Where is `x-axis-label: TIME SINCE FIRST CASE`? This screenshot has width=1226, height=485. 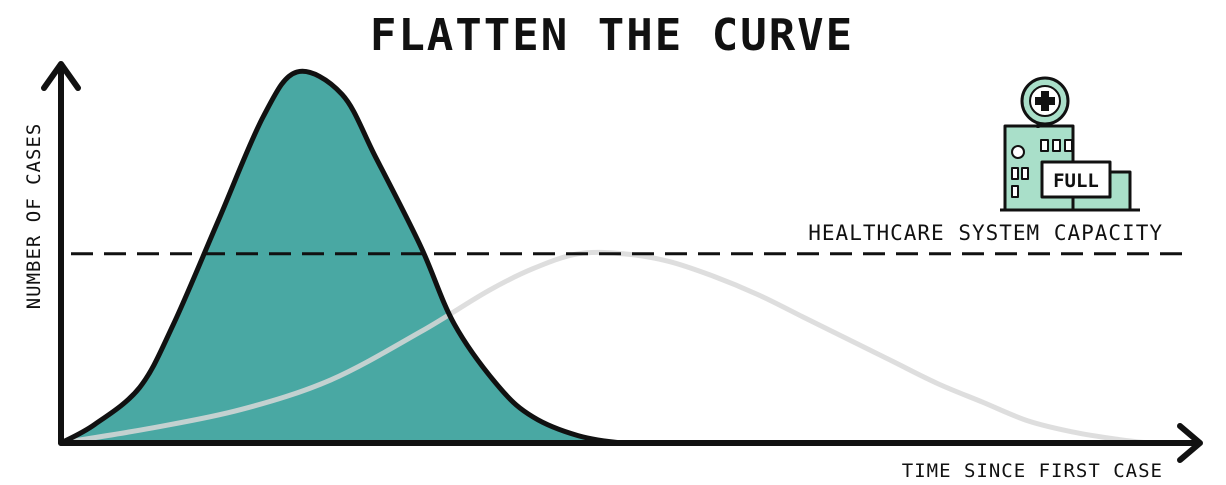 x-axis-label: TIME SINCE FIRST CASE is located at coordinates (1032, 471).